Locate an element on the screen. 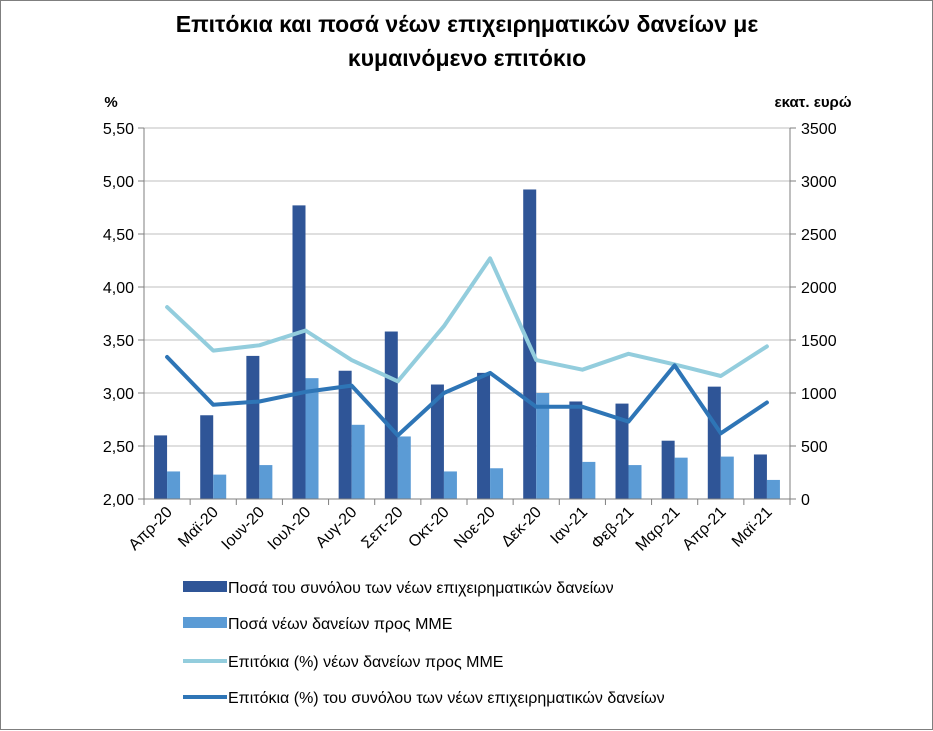 This screenshot has height=731, width=933. line-total-rate is located at coordinates (467, 396).